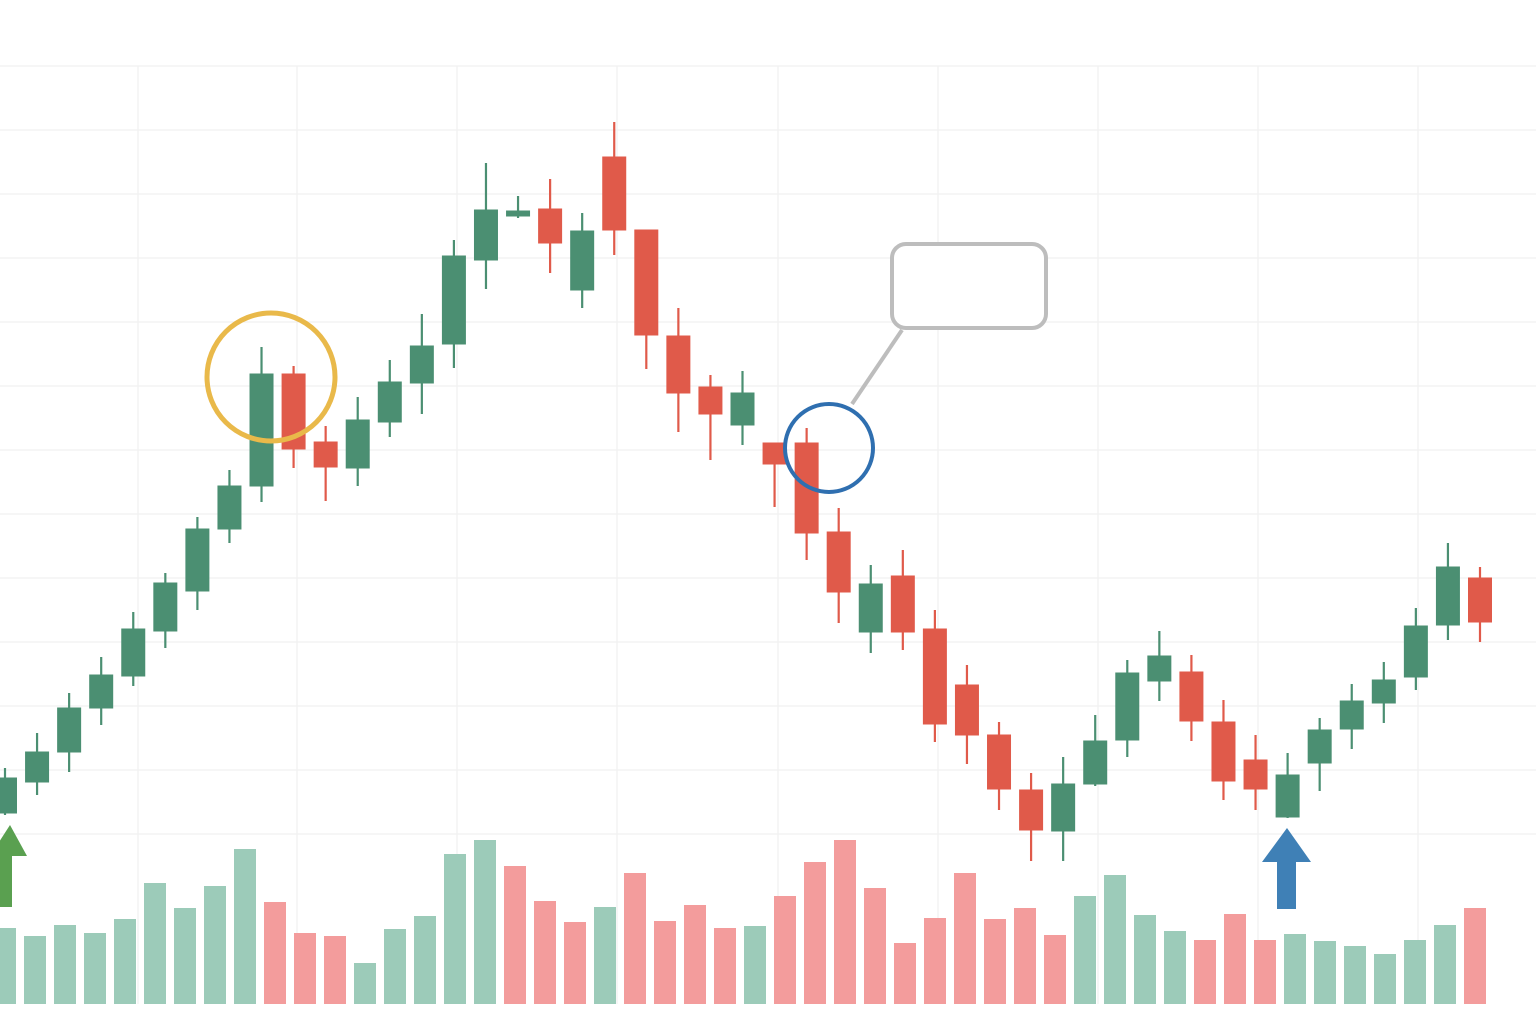 The width and height of the screenshot is (1536, 1024). What do you see at coordinates (969, 286) in the screenshot?
I see `callout-box` at bounding box center [969, 286].